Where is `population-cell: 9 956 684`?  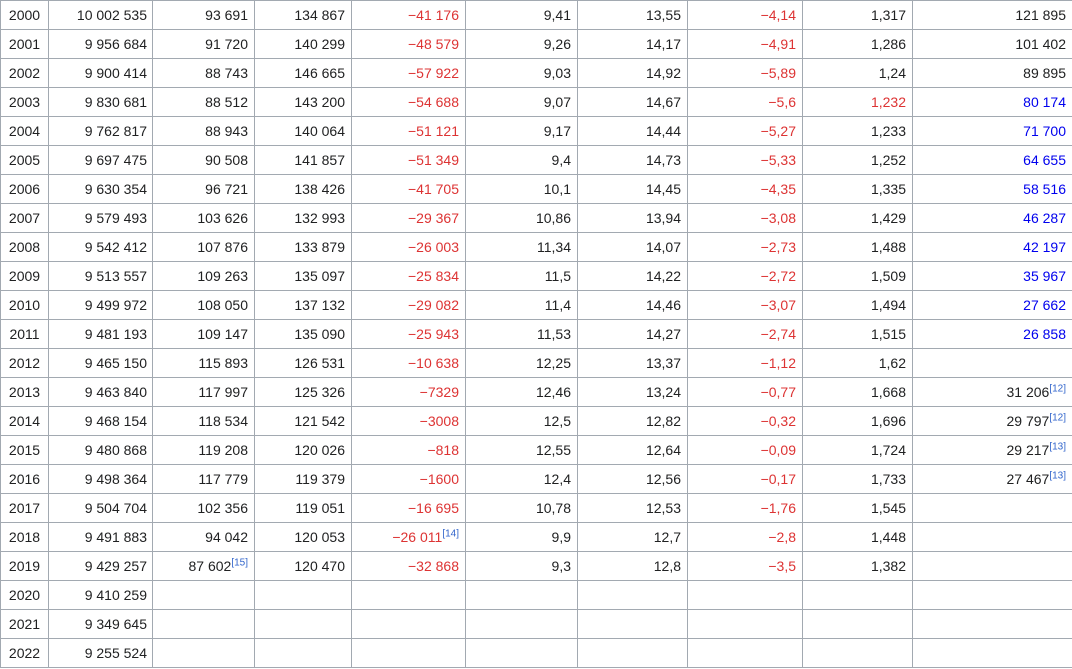
population-cell: 9 956 684 is located at coordinates (100, 44).